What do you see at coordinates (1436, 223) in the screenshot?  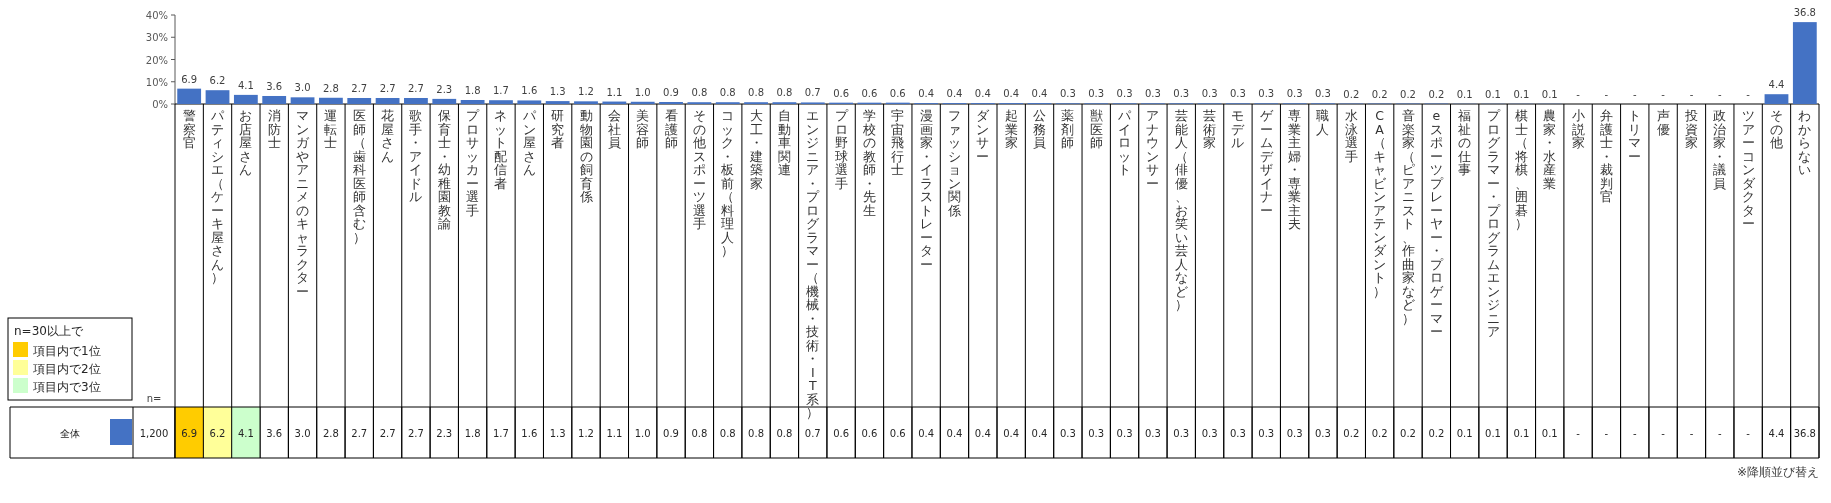 I see `category-label: eスポーツプレーヤー・プロゲーマー` at bounding box center [1436, 223].